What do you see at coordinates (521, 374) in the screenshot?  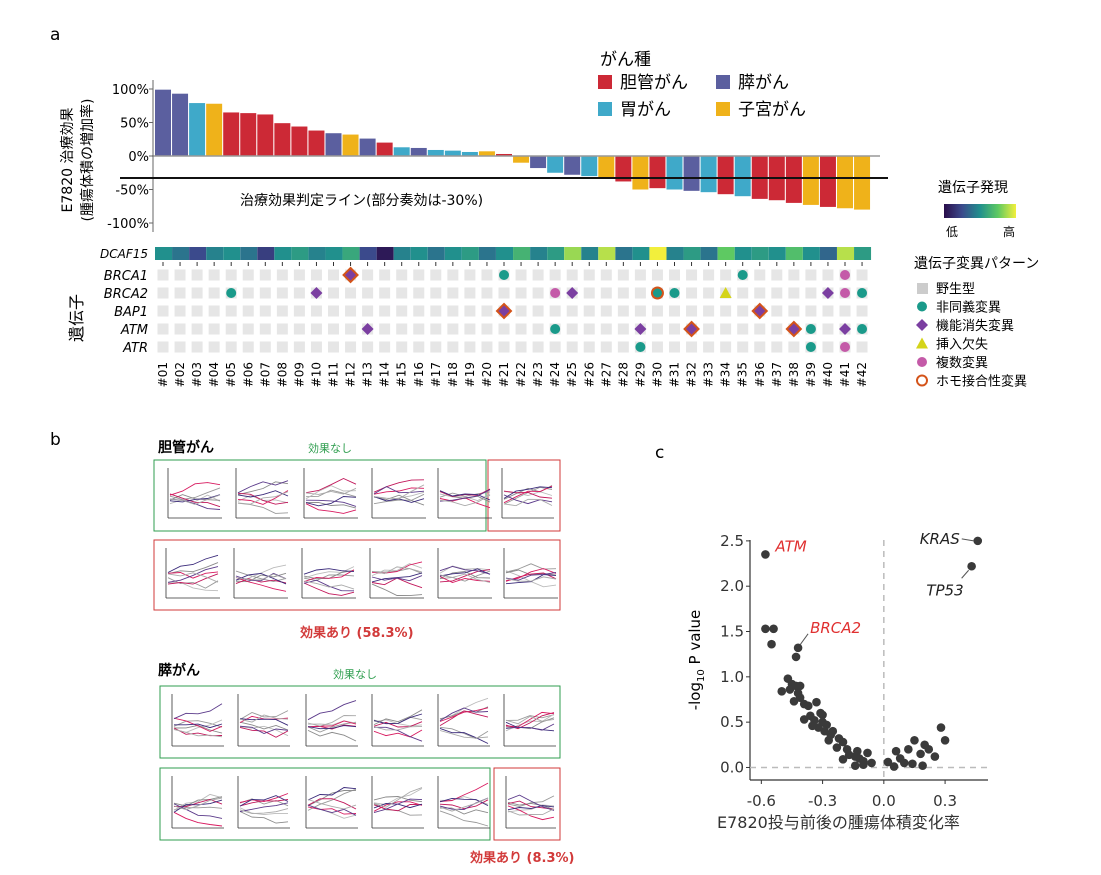 I see `sample-label-#22: #22` at bounding box center [521, 374].